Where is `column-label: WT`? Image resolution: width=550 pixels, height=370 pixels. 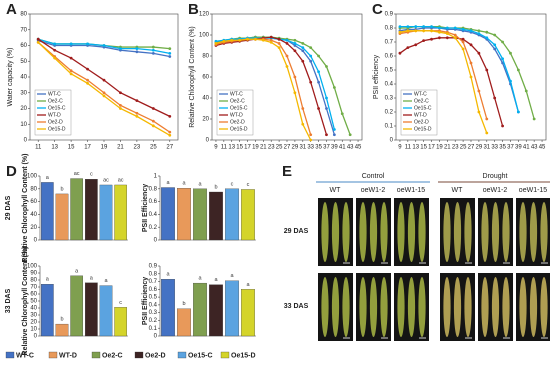 column-label: WT is located at coordinates (458, 190).